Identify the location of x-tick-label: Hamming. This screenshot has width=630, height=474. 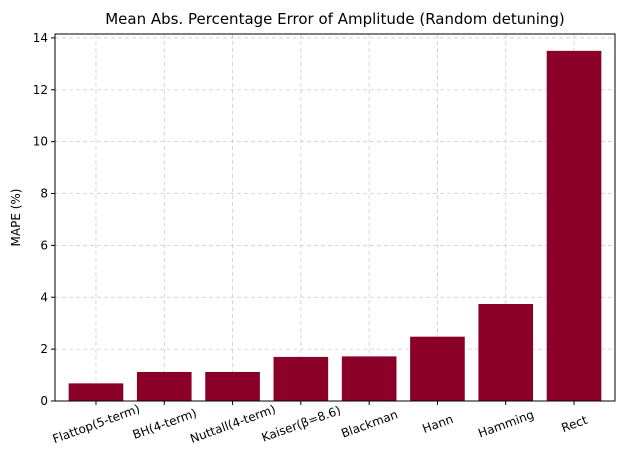
(506, 423).